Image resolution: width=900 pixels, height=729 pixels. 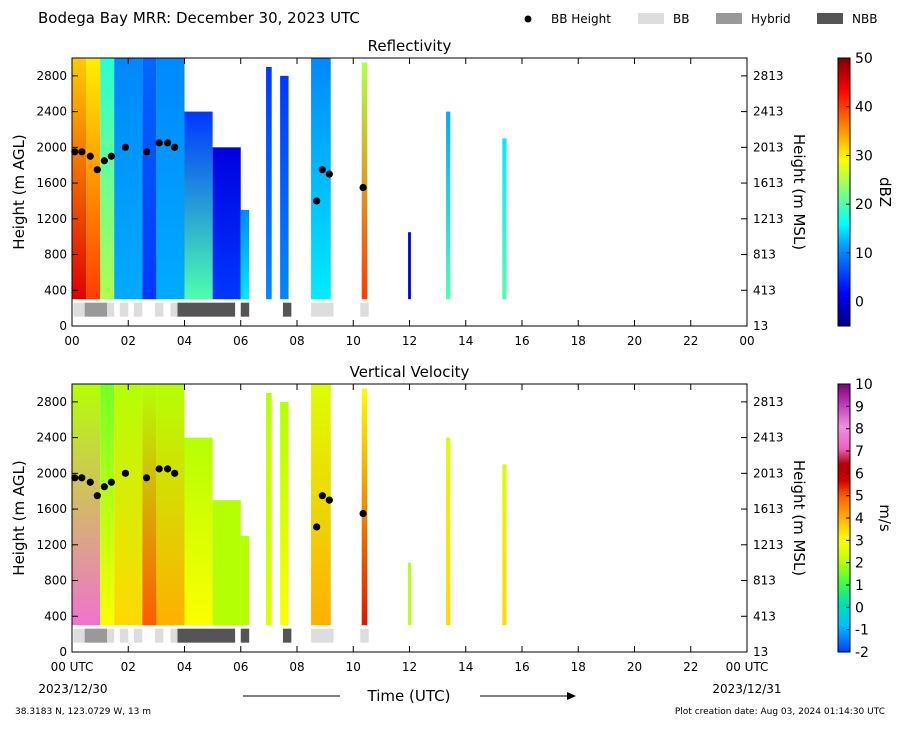 I want to click on station-location: 38.3183 N, 123.0729 W, 13 m, so click(x=83, y=712).